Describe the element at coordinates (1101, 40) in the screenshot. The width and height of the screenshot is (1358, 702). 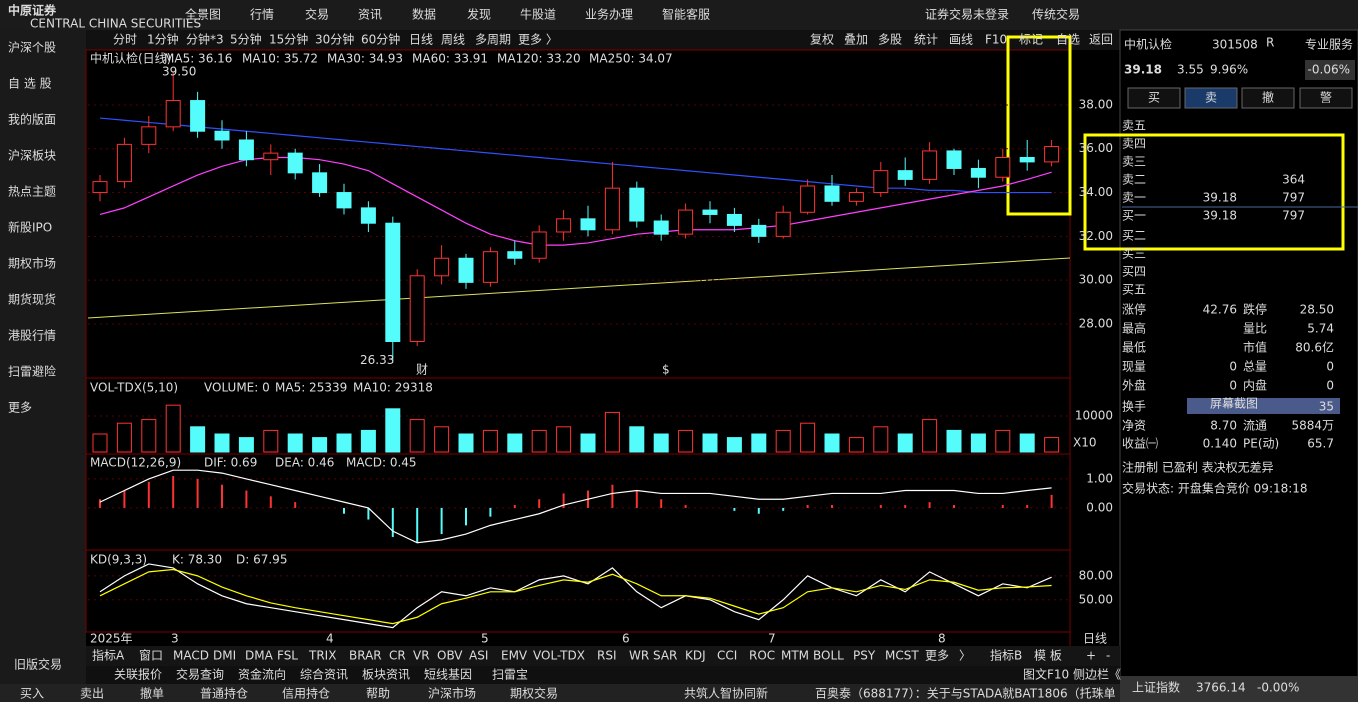
I see `tool-button: 返回` at that location.